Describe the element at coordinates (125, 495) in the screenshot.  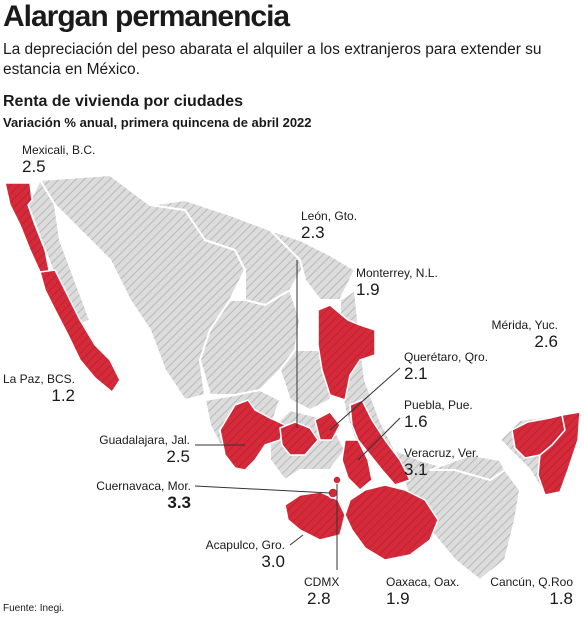
I see `label-cuernavaca: Cuernavaca, Mor. 3.3` at that location.